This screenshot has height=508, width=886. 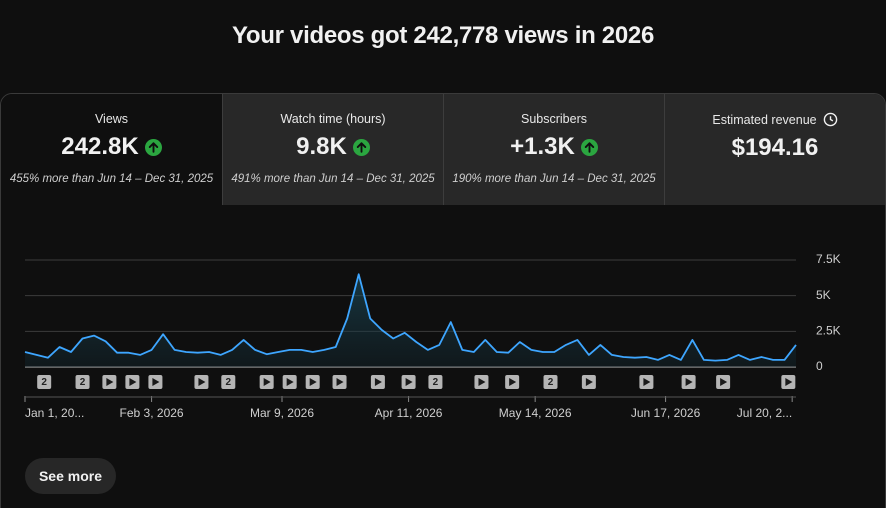 I want to click on metric-value-row: +1.3K, so click(x=554, y=147).